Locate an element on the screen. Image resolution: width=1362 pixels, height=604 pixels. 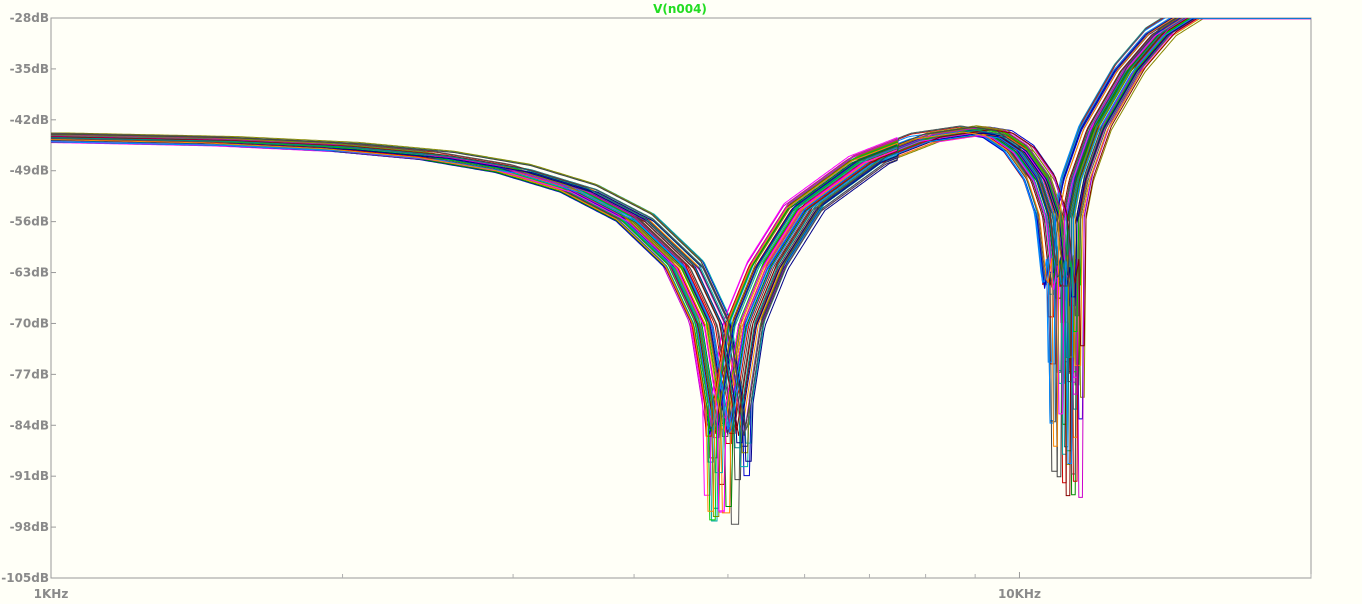
y-tick-label: -63dB is located at coordinates (29, 273).